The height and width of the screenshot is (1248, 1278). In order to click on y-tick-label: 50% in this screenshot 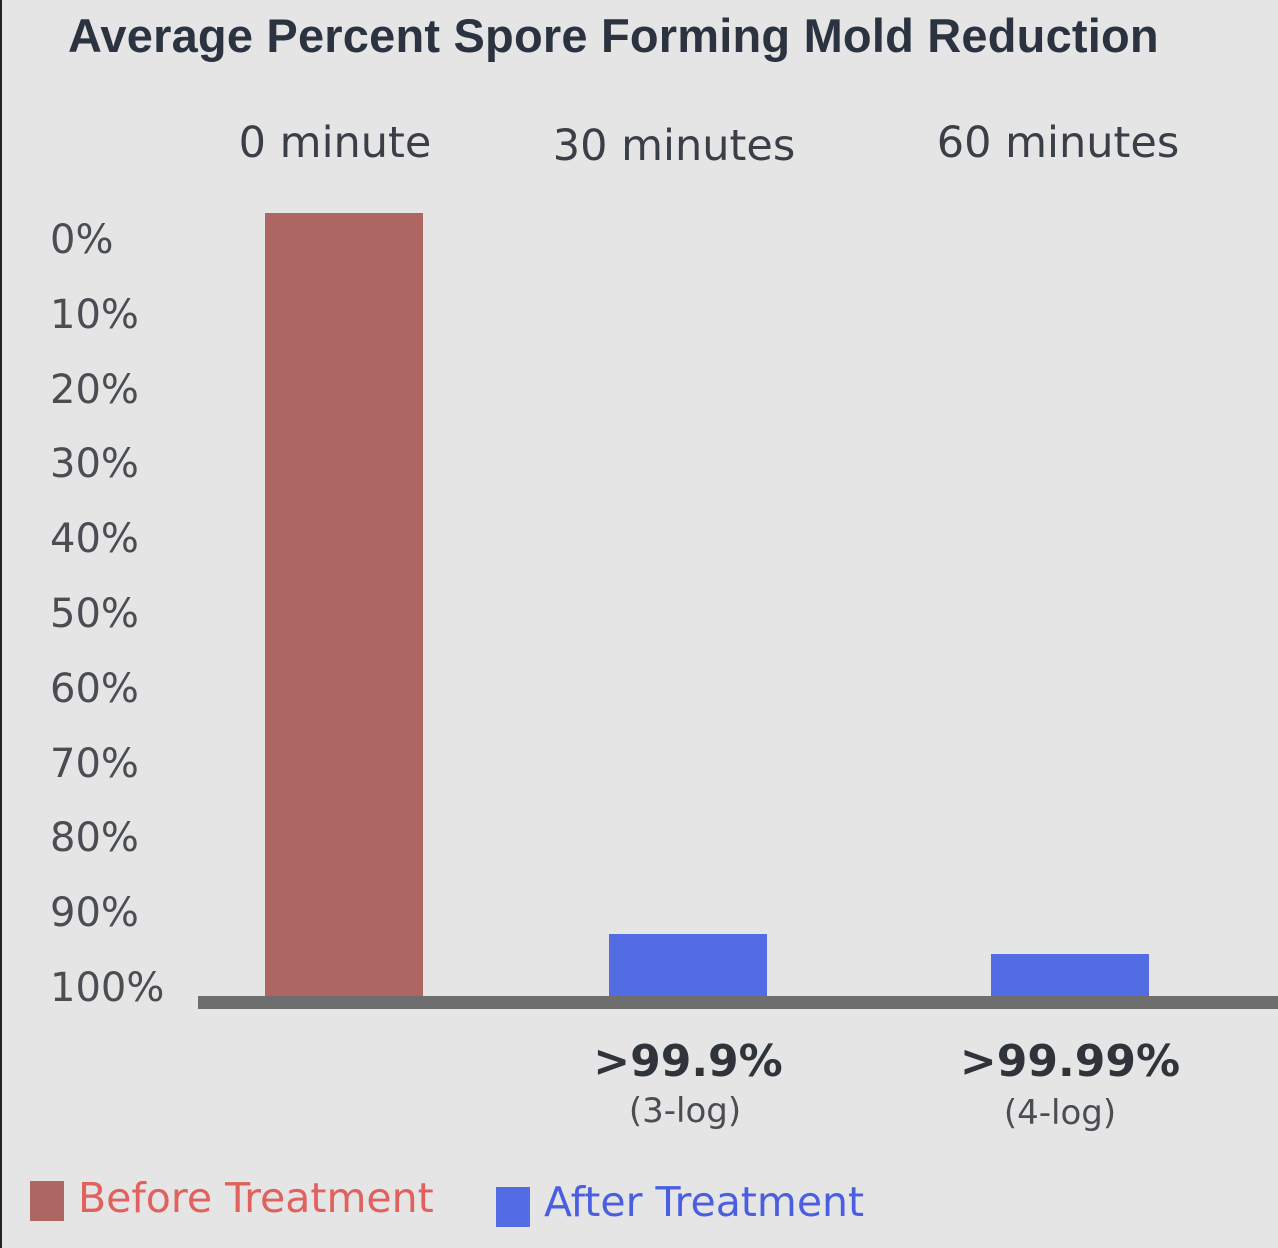, I will do `click(94, 614)`.